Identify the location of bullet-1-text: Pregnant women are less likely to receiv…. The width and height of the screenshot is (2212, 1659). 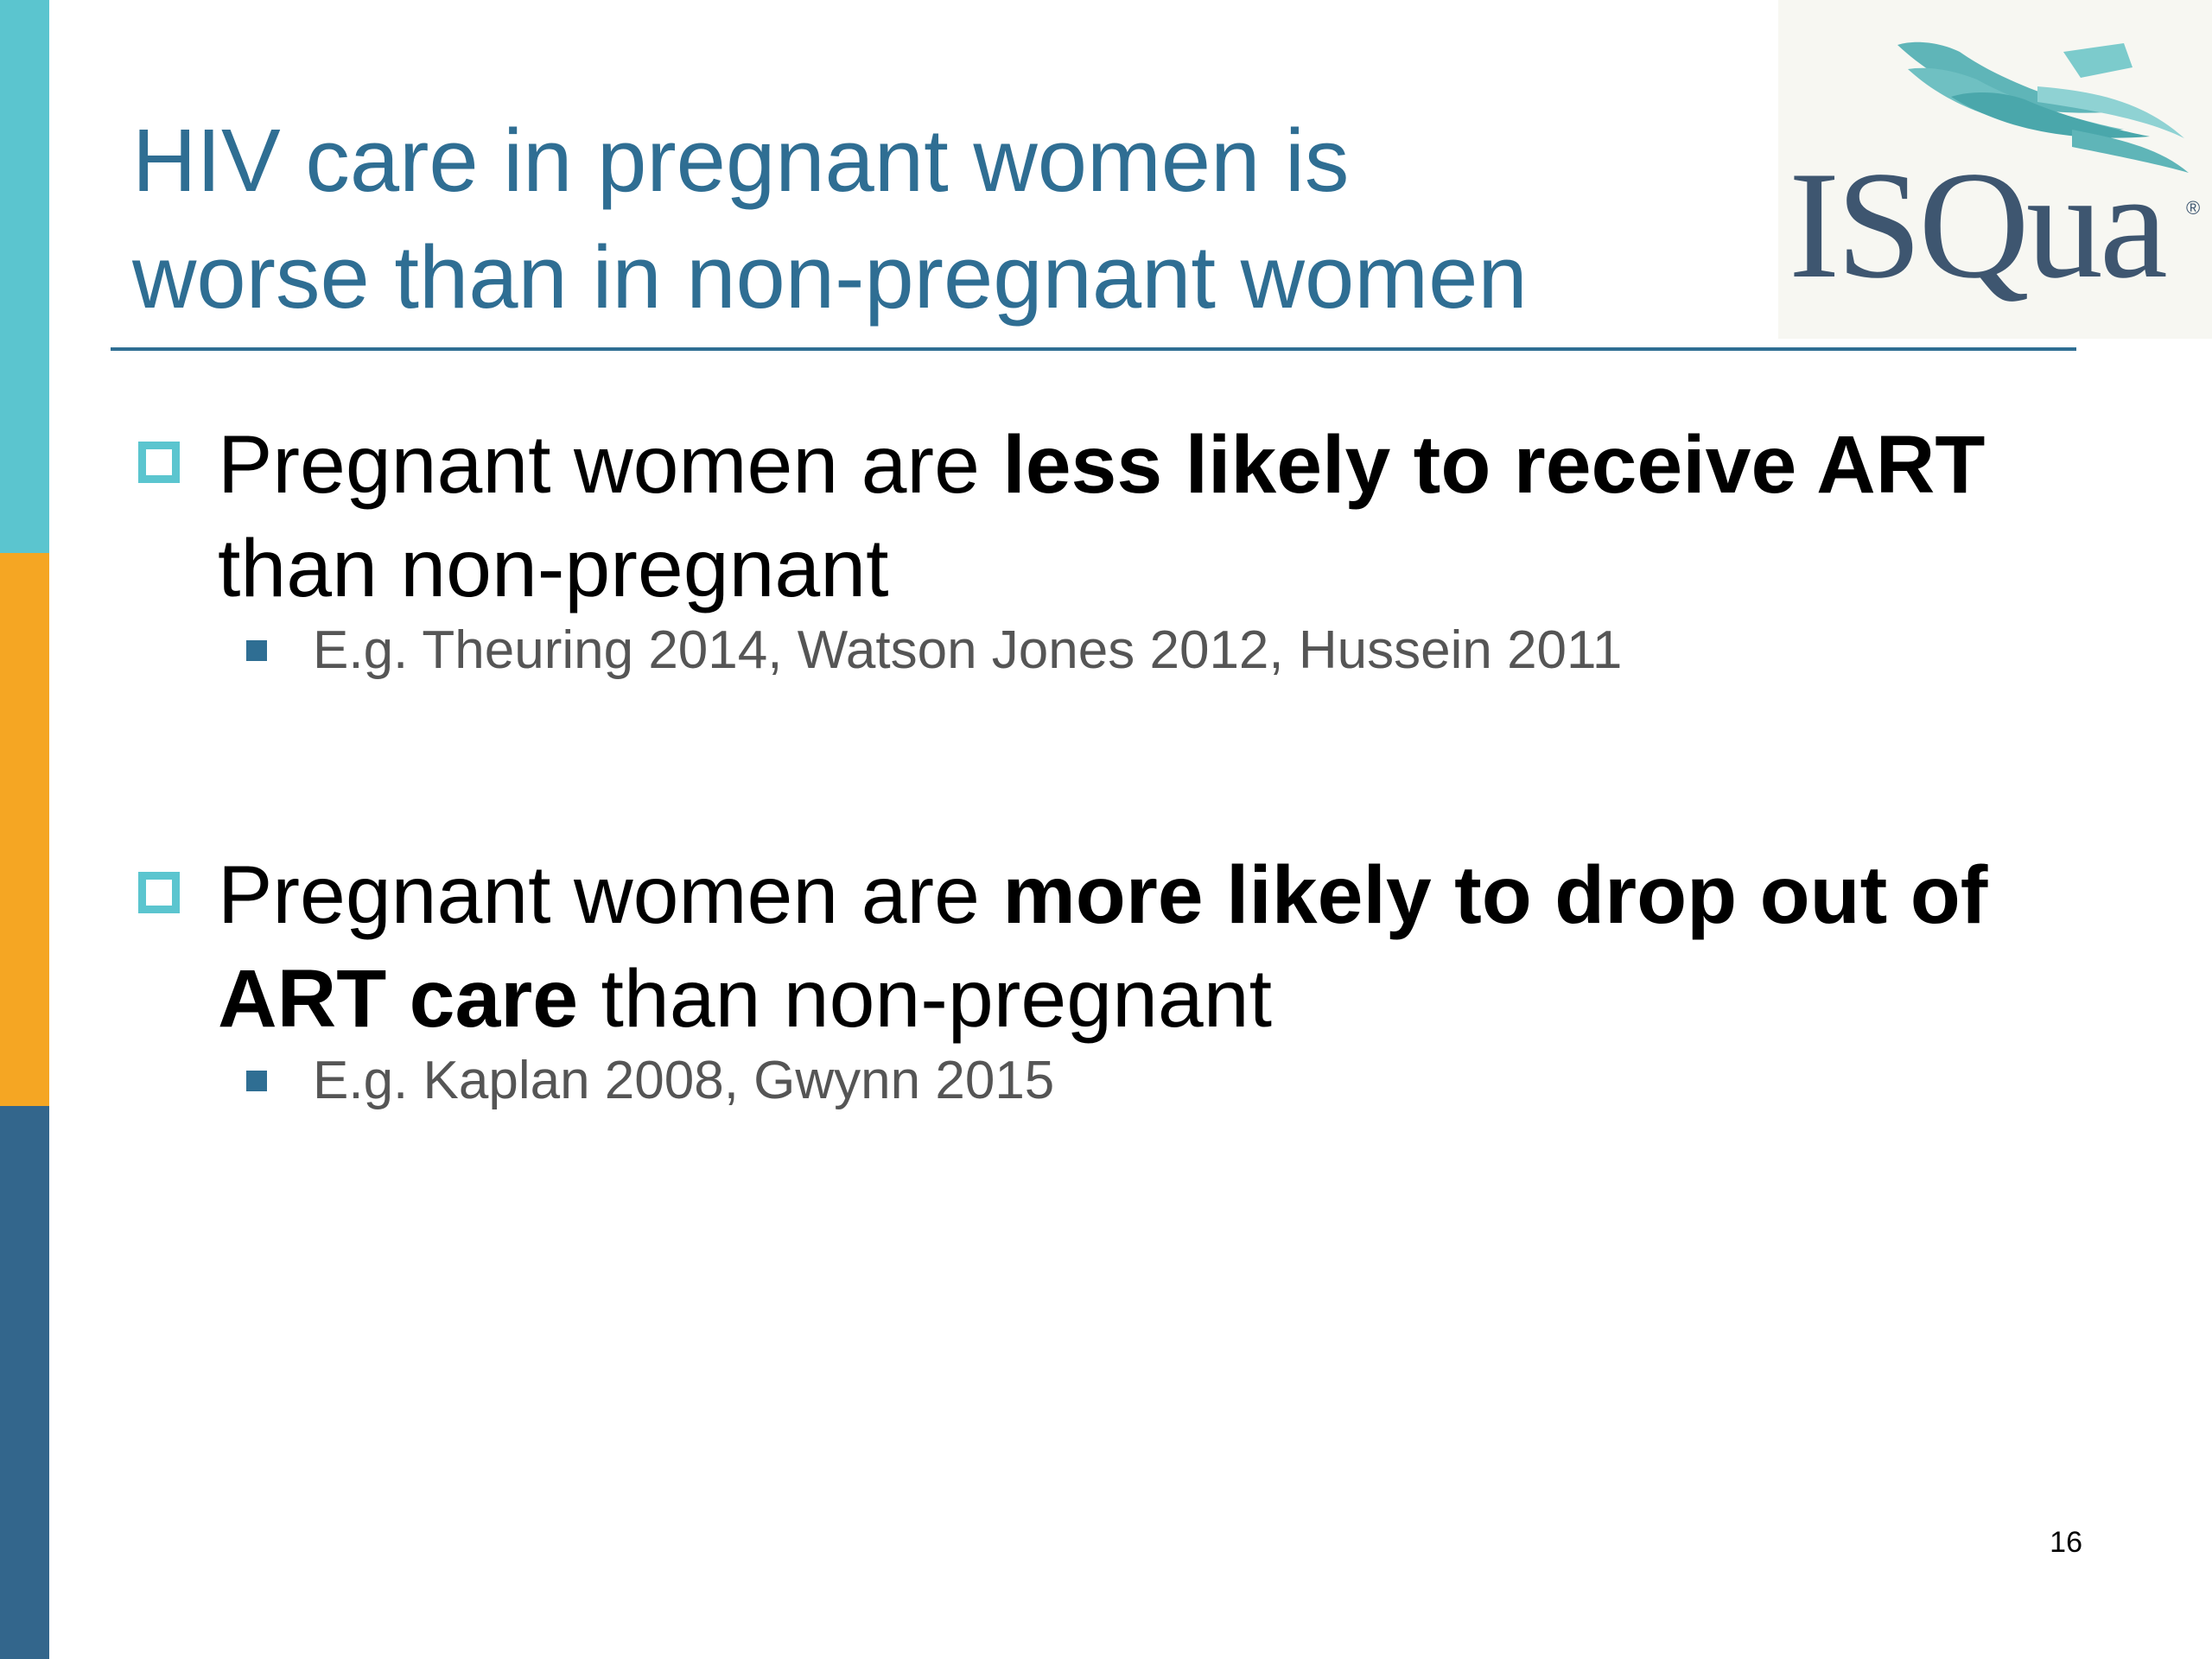
(1155, 516).